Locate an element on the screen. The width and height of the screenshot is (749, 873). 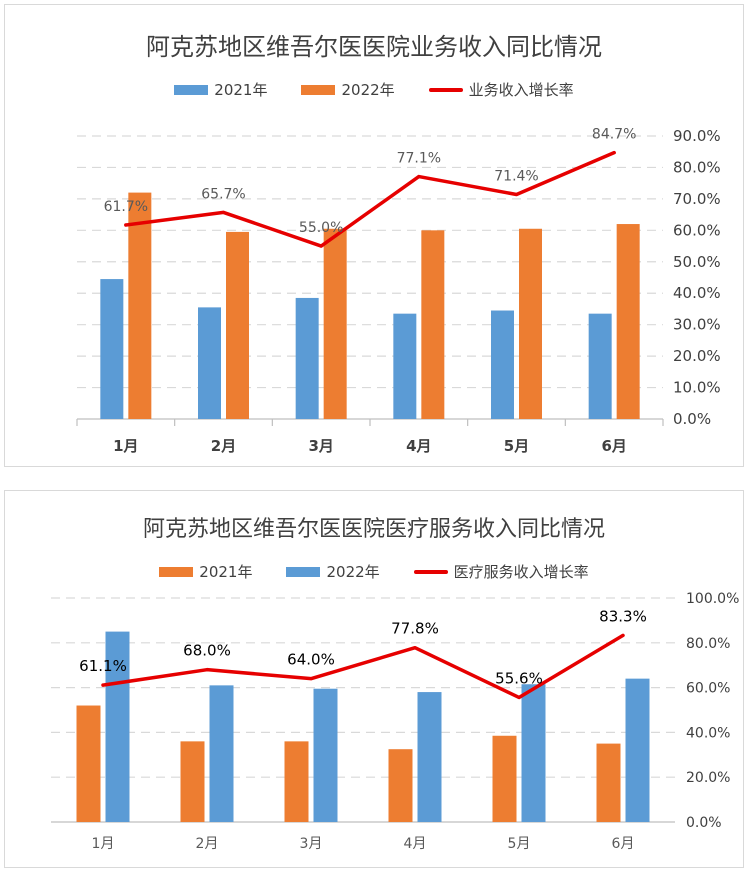
growth-rate-data-label: 65.7% is located at coordinates (223, 194).